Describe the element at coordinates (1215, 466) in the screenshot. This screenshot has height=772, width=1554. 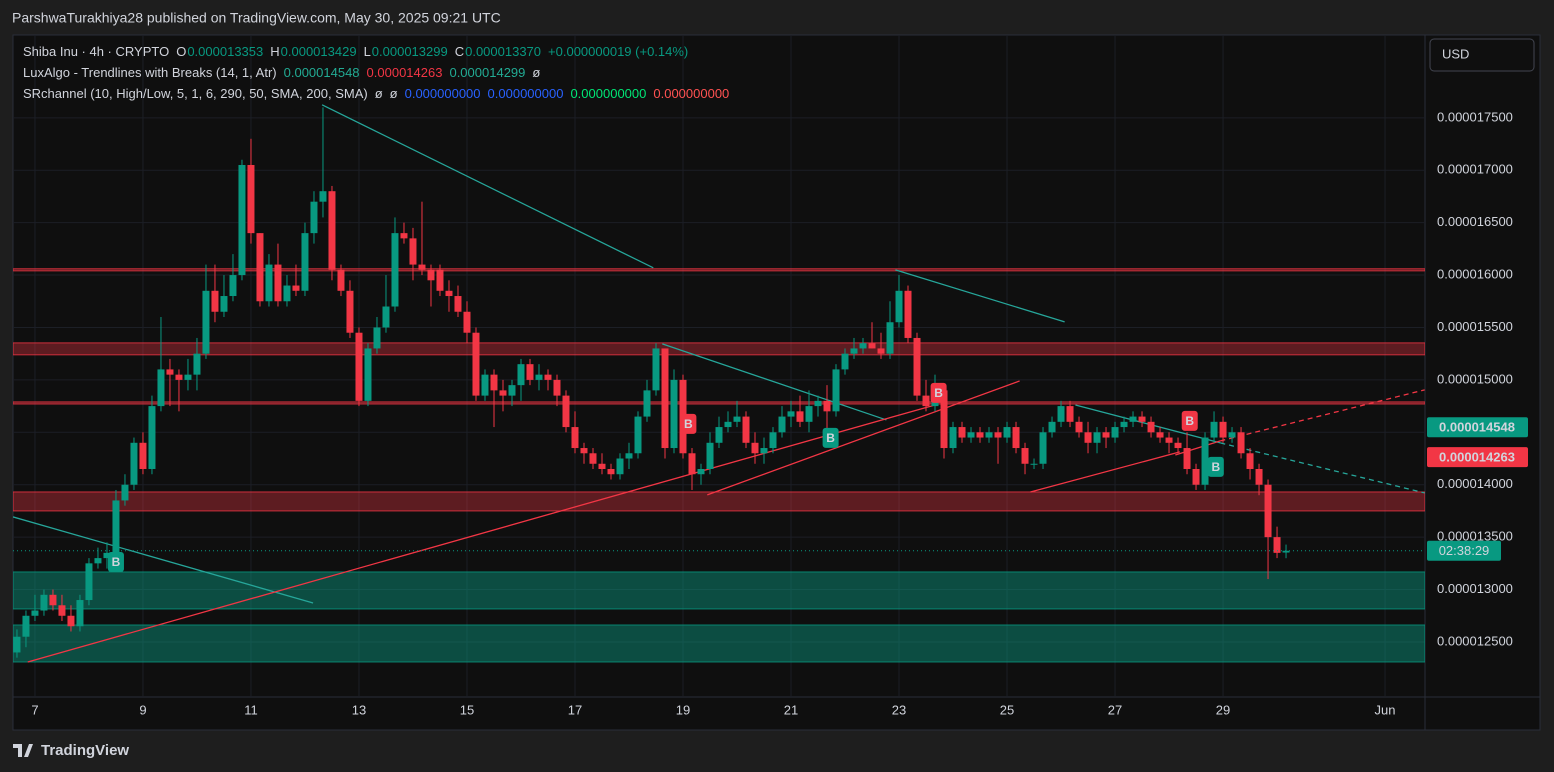
I see `signal-badge` at that location.